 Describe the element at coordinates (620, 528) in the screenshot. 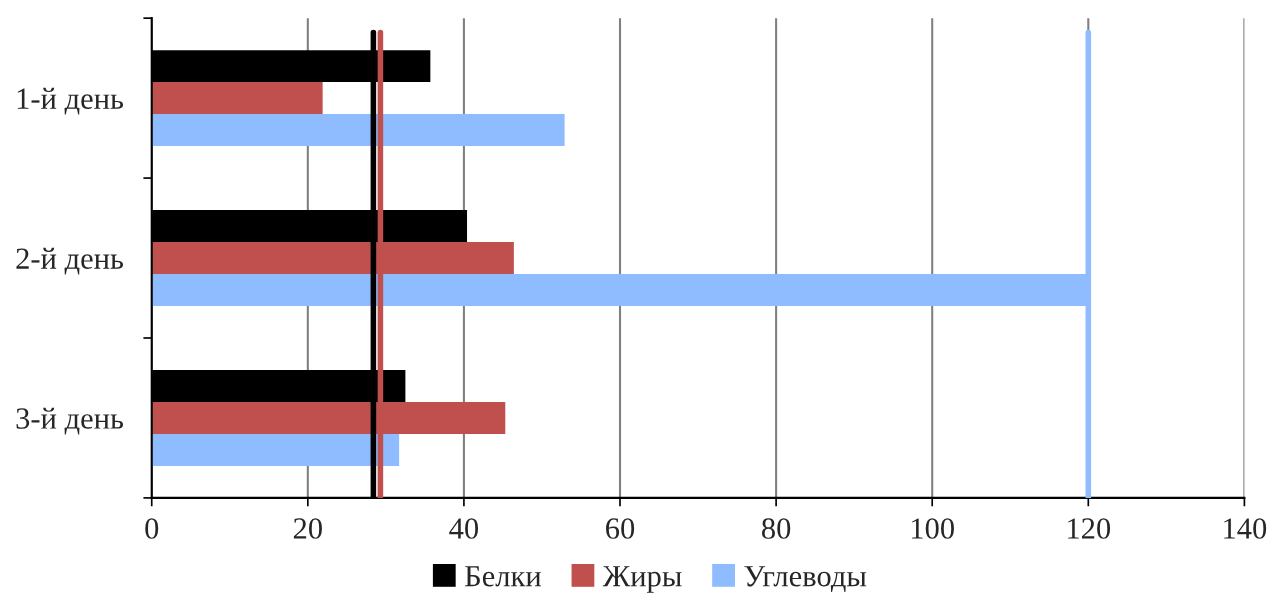

I see `x-tick-label: 60` at that location.